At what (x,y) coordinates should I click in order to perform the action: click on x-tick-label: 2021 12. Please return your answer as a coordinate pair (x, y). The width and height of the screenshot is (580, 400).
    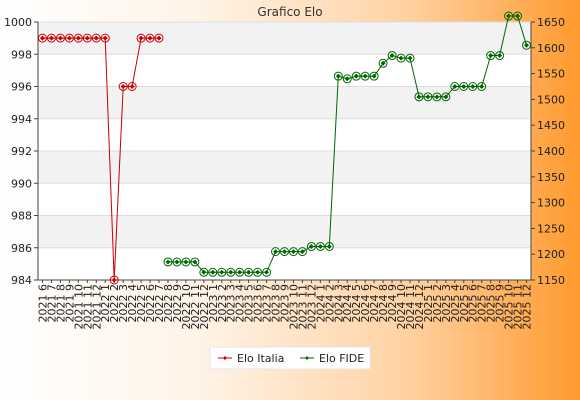
    Looking at the image, I should click on (96, 307).